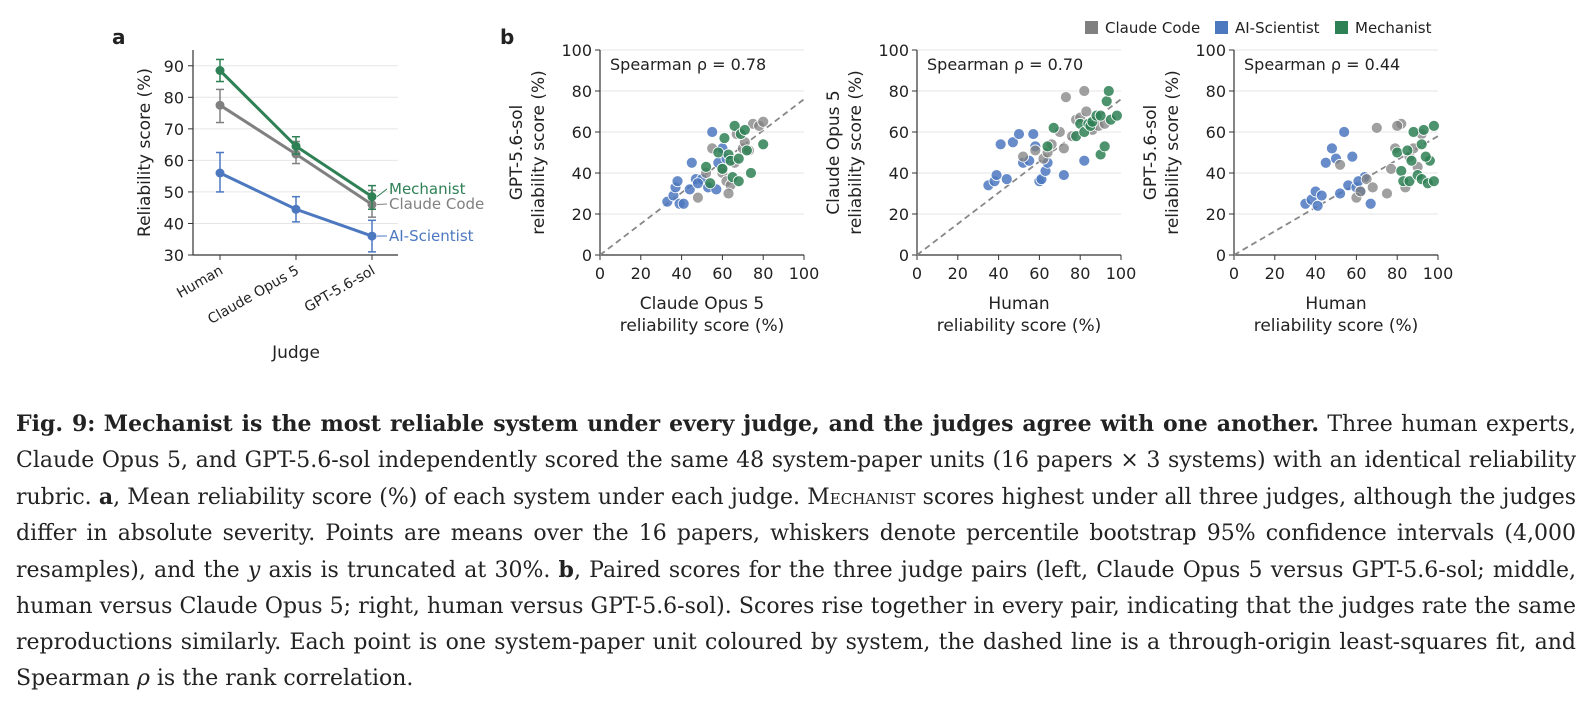  What do you see at coordinates (1005, 64) in the screenshot?
I see `spearman-annotation: Spearman ρ = 0.70` at bounding box center [1005, 64].